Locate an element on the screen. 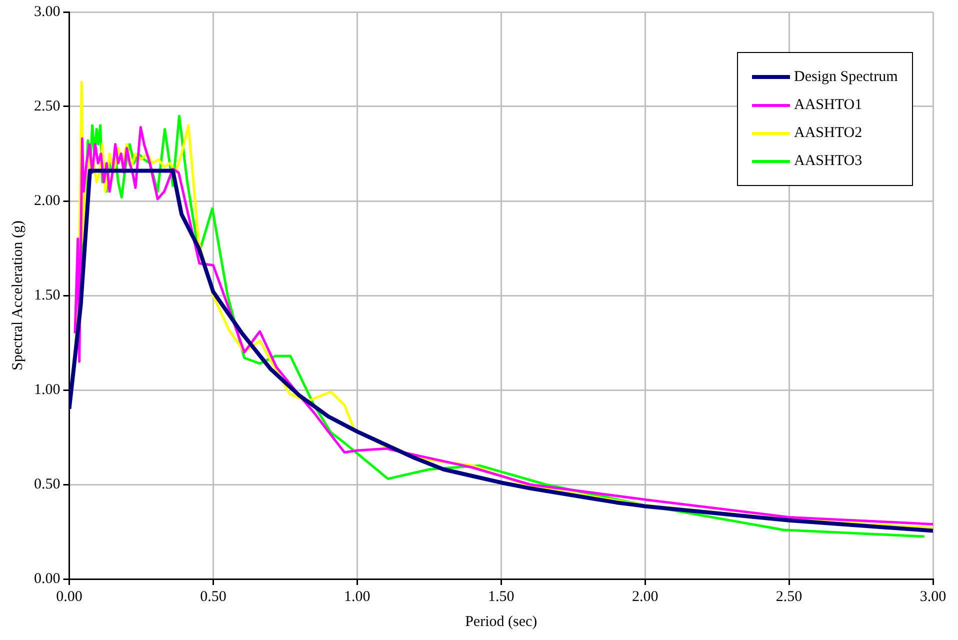  x-axis-title: Period (sec) is located at coordinates (501, 622).